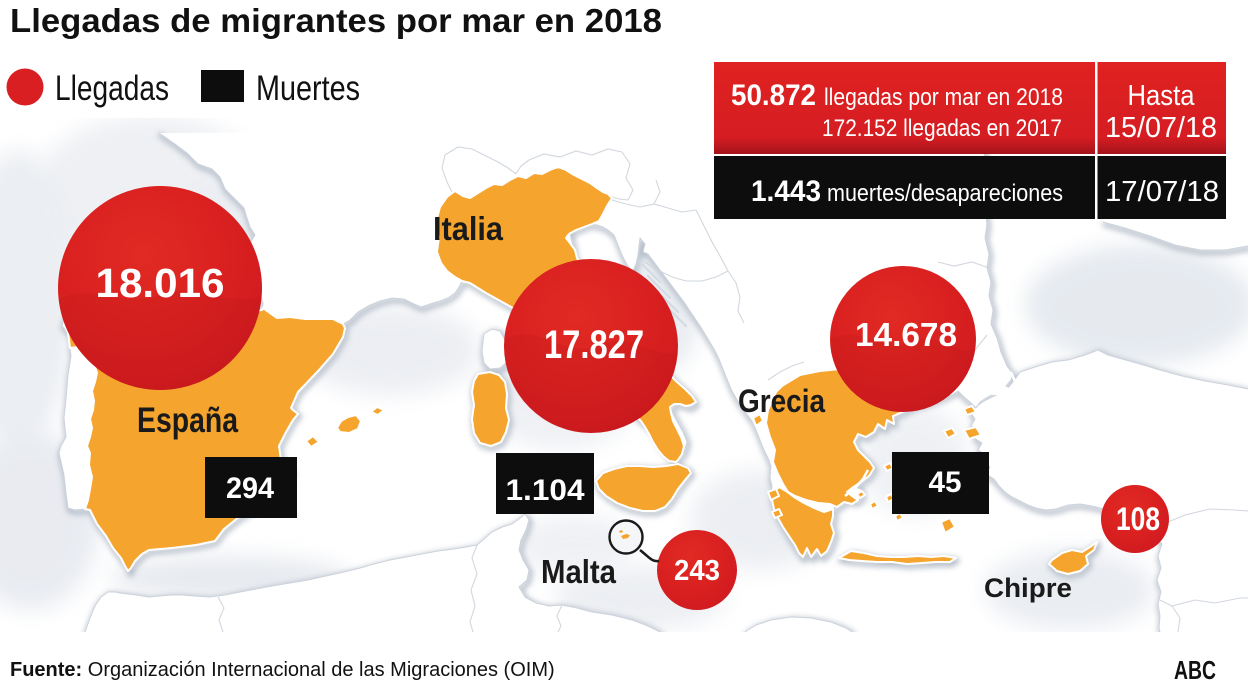  I want to click on svg-text: muertes/desapareciones, so click(945, 193).